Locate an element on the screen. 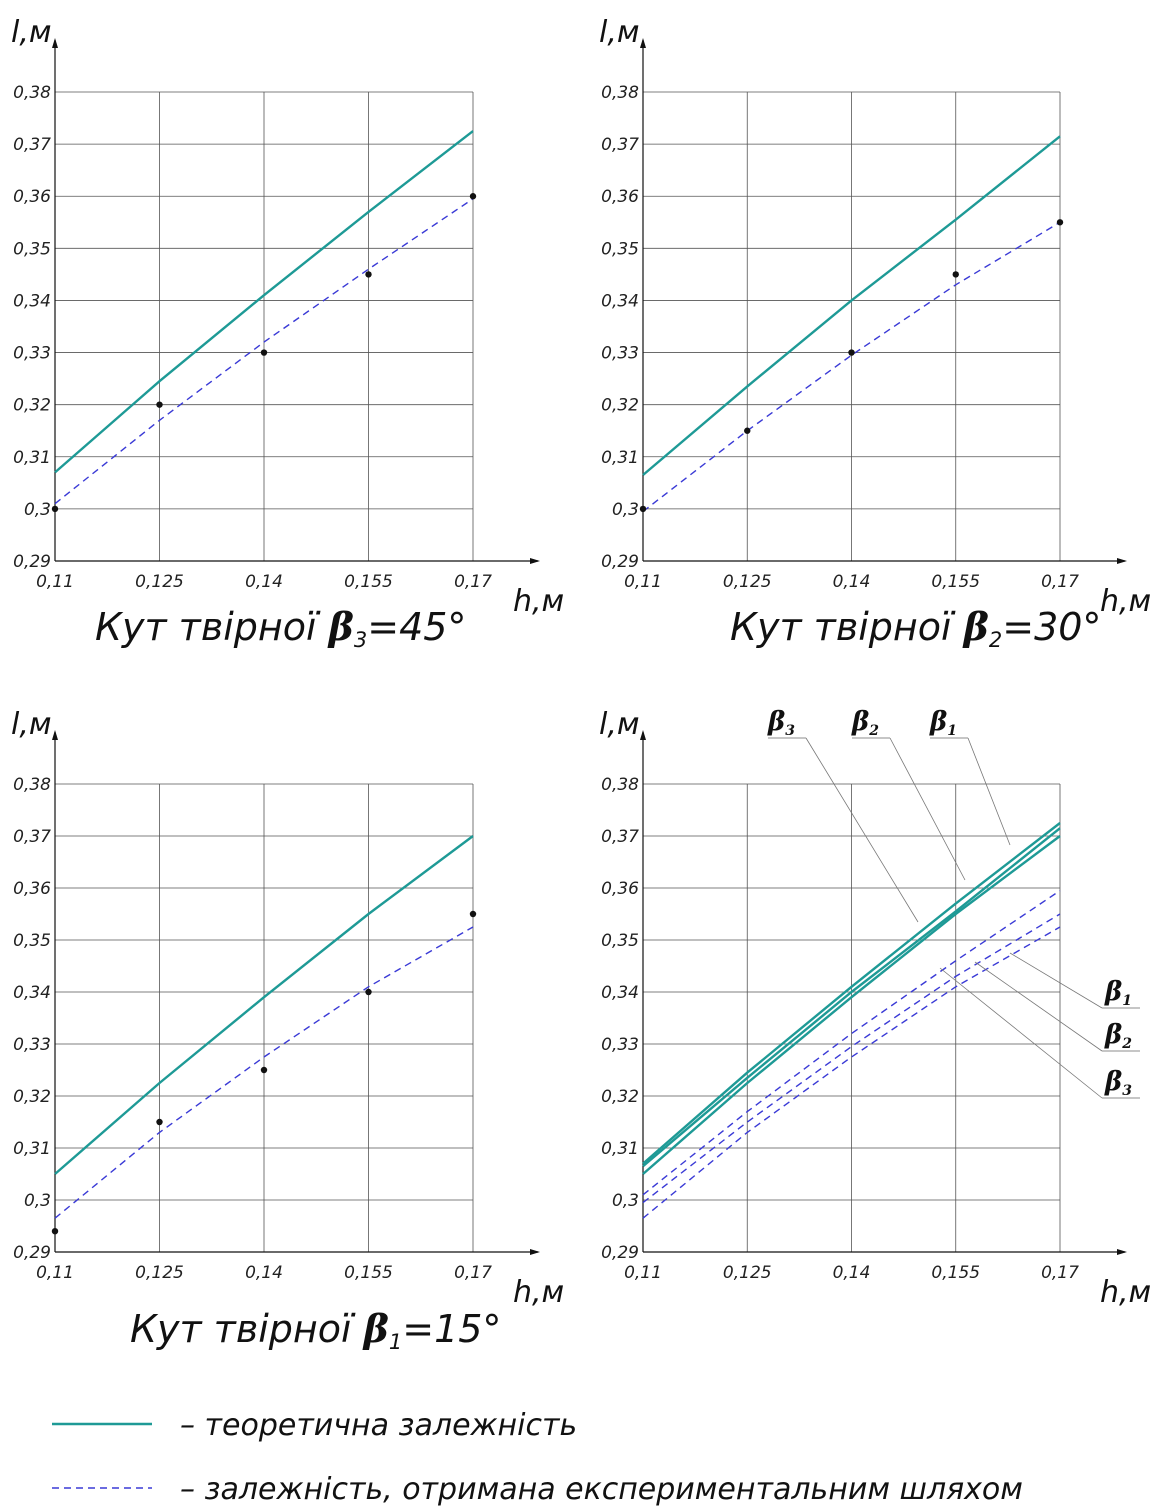 The image size is (1158, 1510). experiment-line-β1 is located at coordinates (851, 1043).